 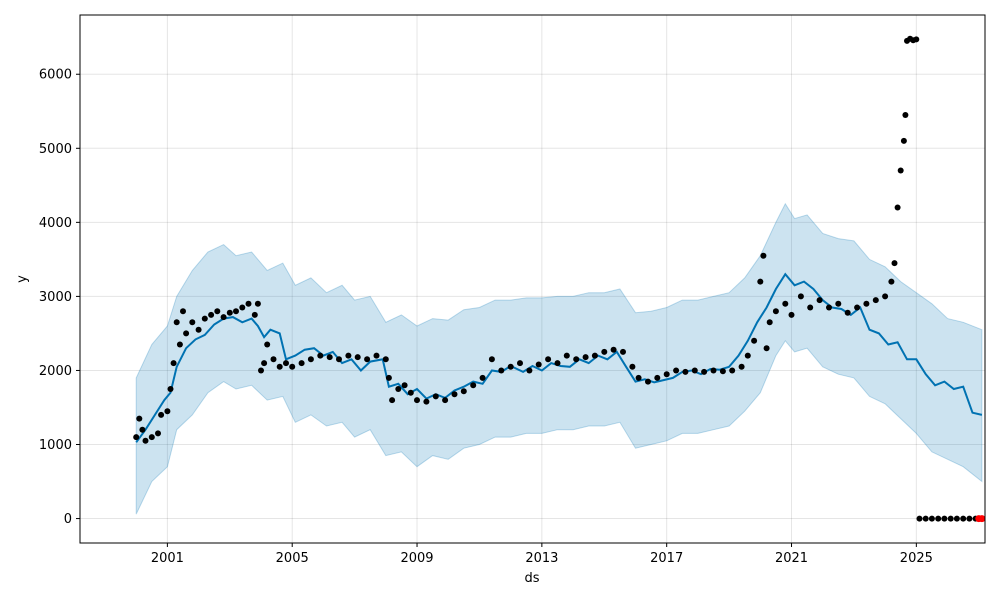 What do you see at coordinates (542, 554) in the screenshot?
I see `x-axis-ticks: 2001 2005 2009 2013 2017 2021 2025` at bounding box center [542, 554].